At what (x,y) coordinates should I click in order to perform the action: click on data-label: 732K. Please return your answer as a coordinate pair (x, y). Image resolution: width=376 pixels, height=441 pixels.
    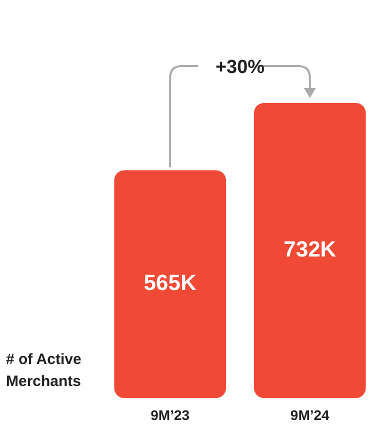
    Looking at the image, I should click on (310, 249).